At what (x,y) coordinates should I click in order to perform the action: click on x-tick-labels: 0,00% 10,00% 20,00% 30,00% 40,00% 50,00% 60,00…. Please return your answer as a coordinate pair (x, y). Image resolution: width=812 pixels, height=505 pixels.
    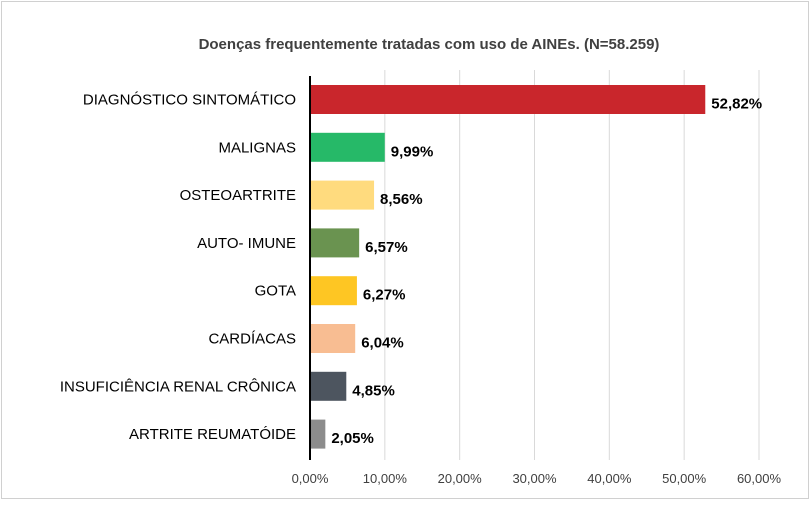
    Looking at the image, I should click on (537, 478).